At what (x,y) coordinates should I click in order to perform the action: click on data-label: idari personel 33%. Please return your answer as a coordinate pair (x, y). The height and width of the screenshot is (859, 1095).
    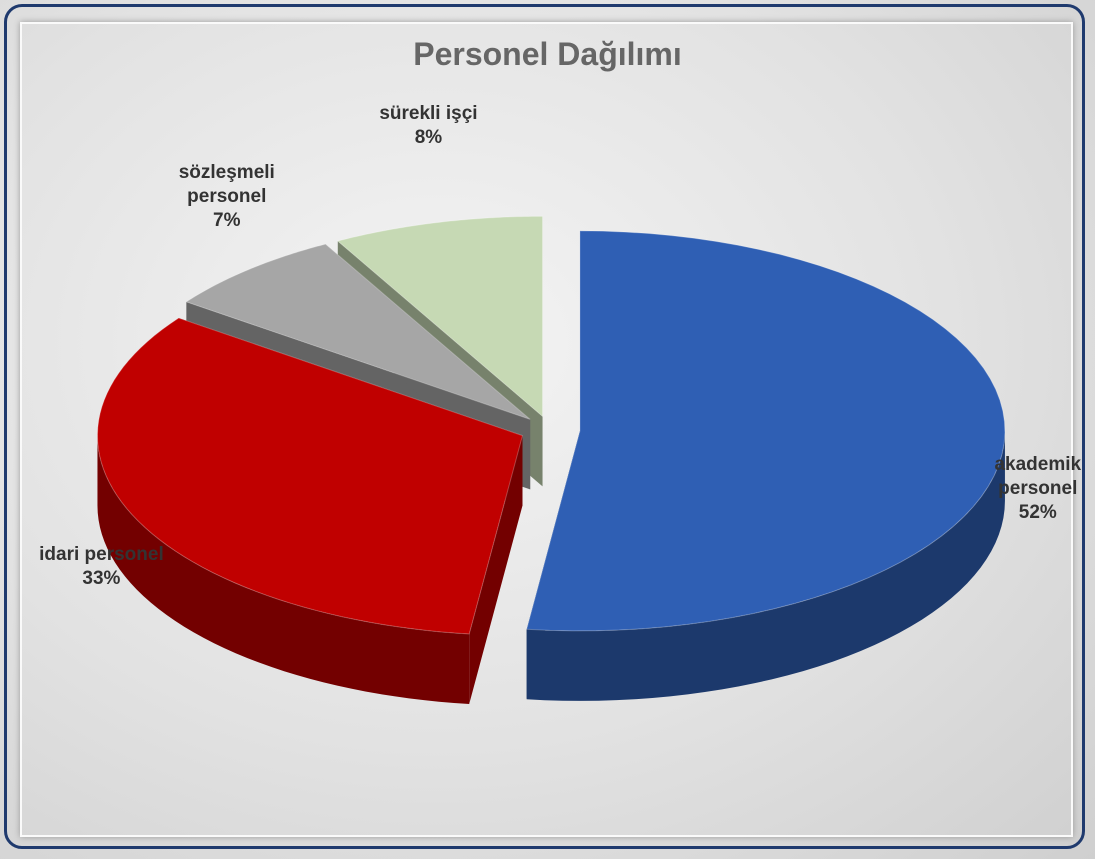
    Looking at the image, I should click on (101, 567).